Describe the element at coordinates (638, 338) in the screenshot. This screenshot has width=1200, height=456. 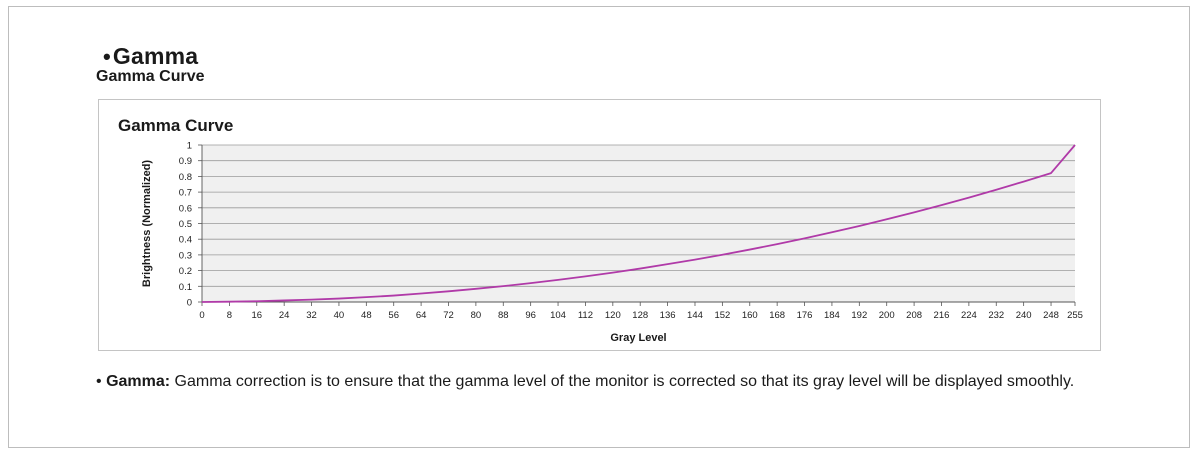
I see `x-axis-label: Gray Level` at that location.